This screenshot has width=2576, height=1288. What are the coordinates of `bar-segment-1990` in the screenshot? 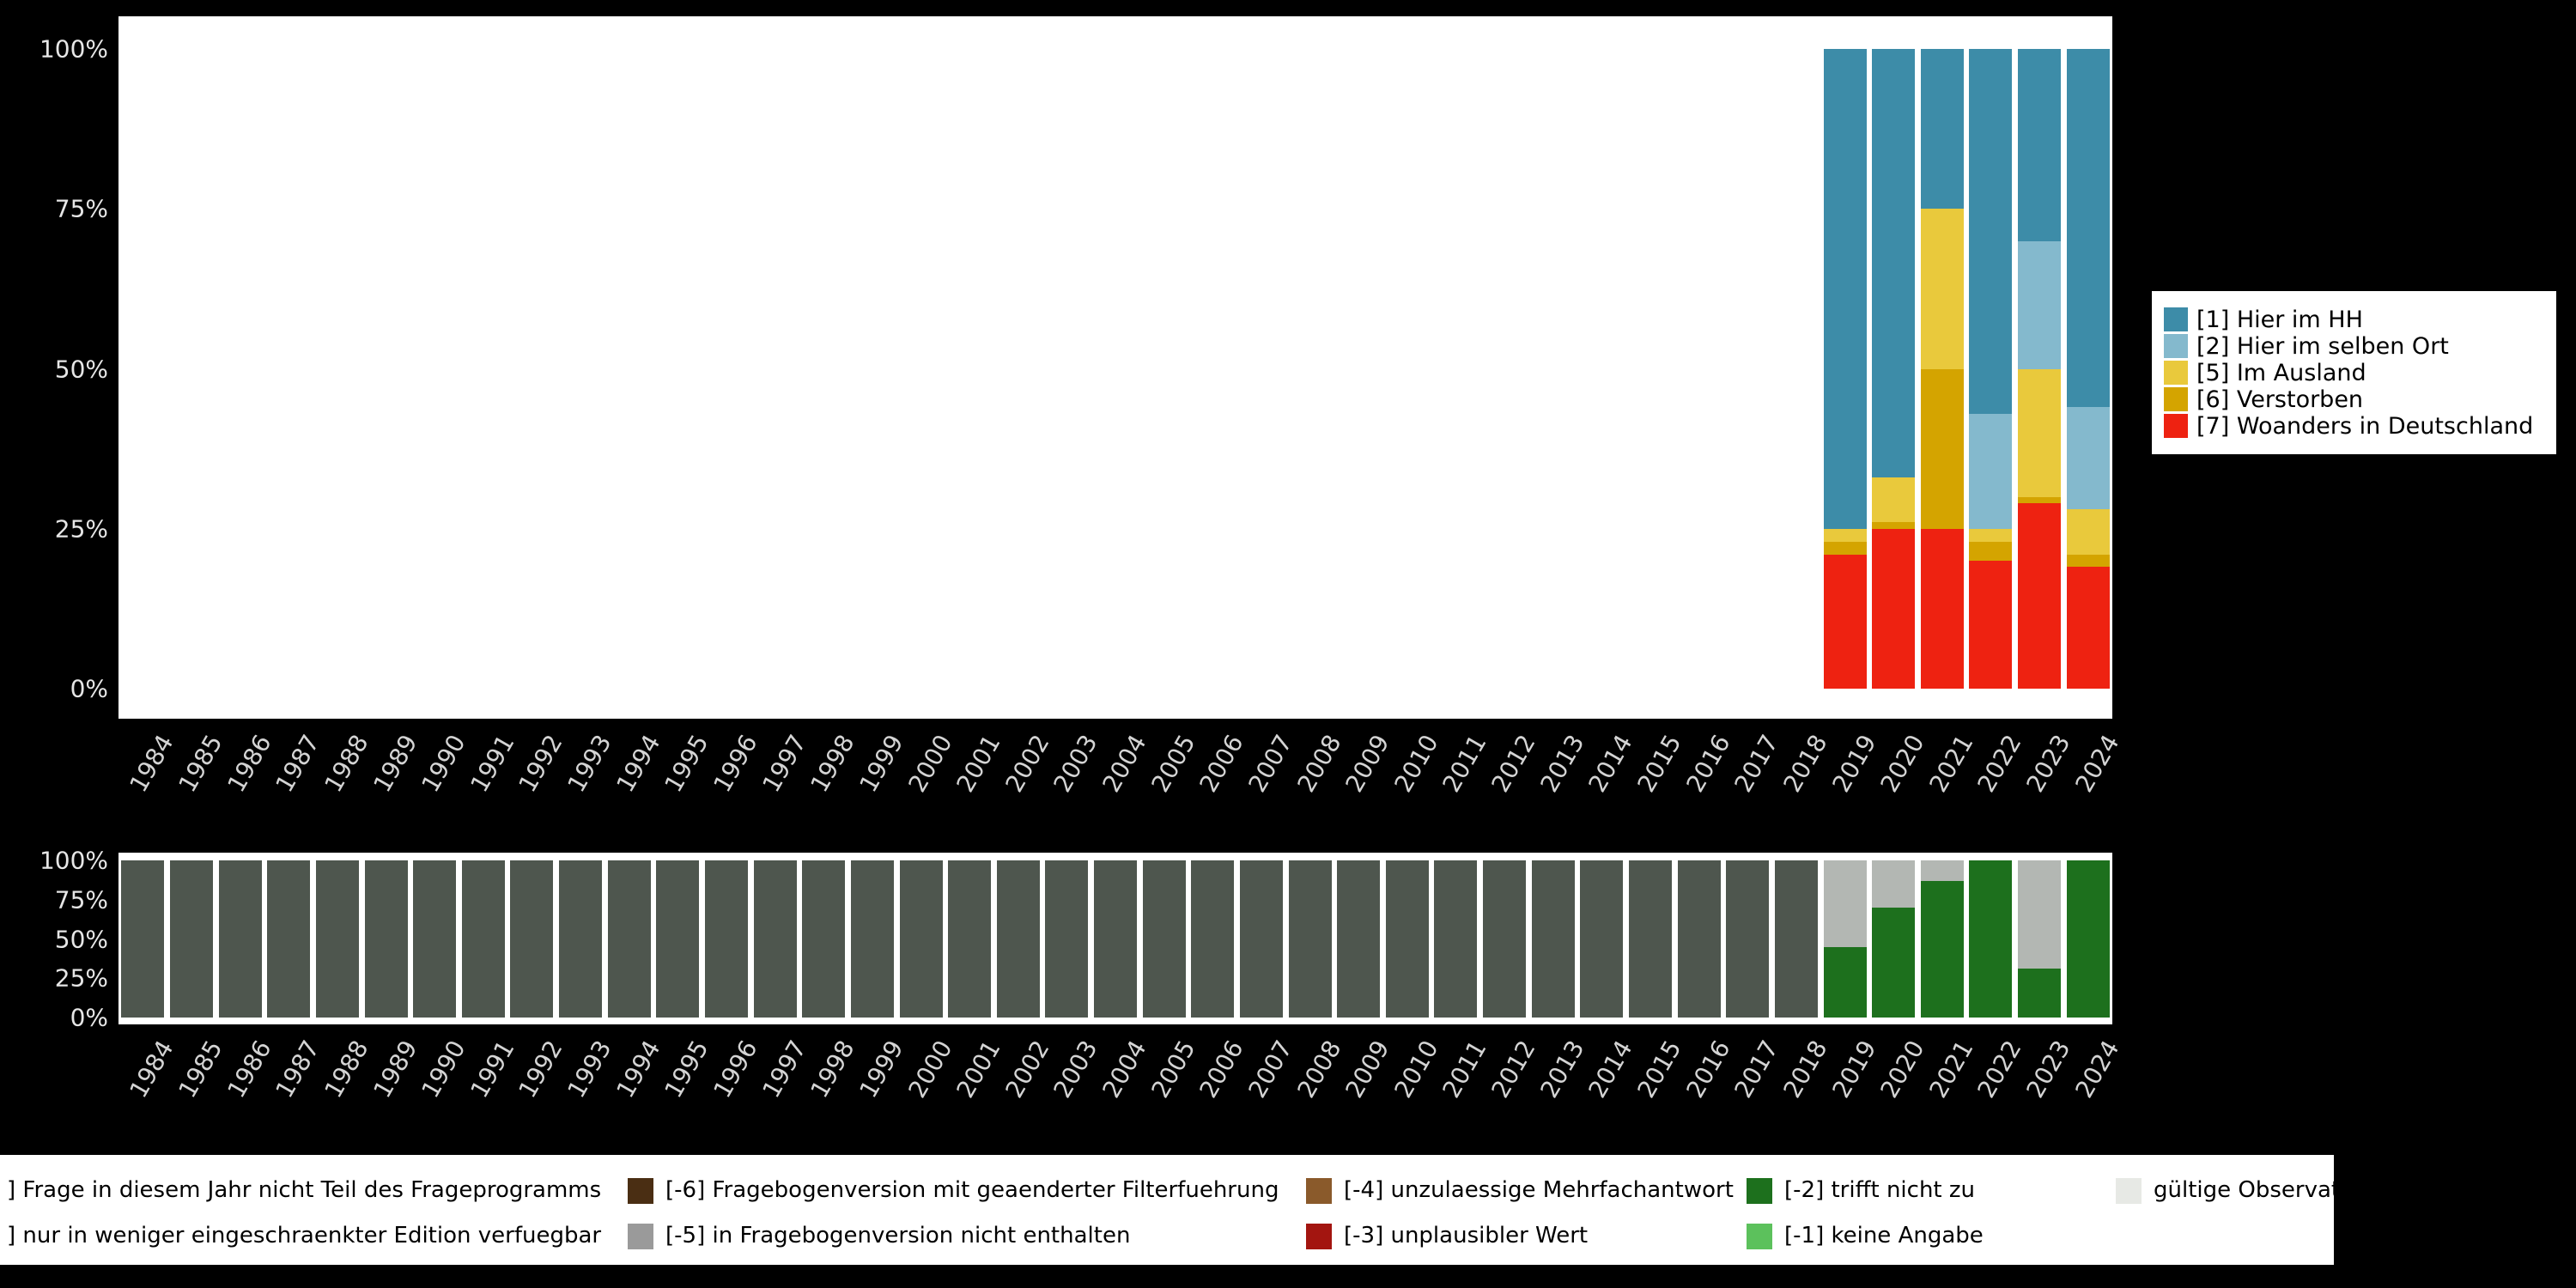 It's located at (435, 939).